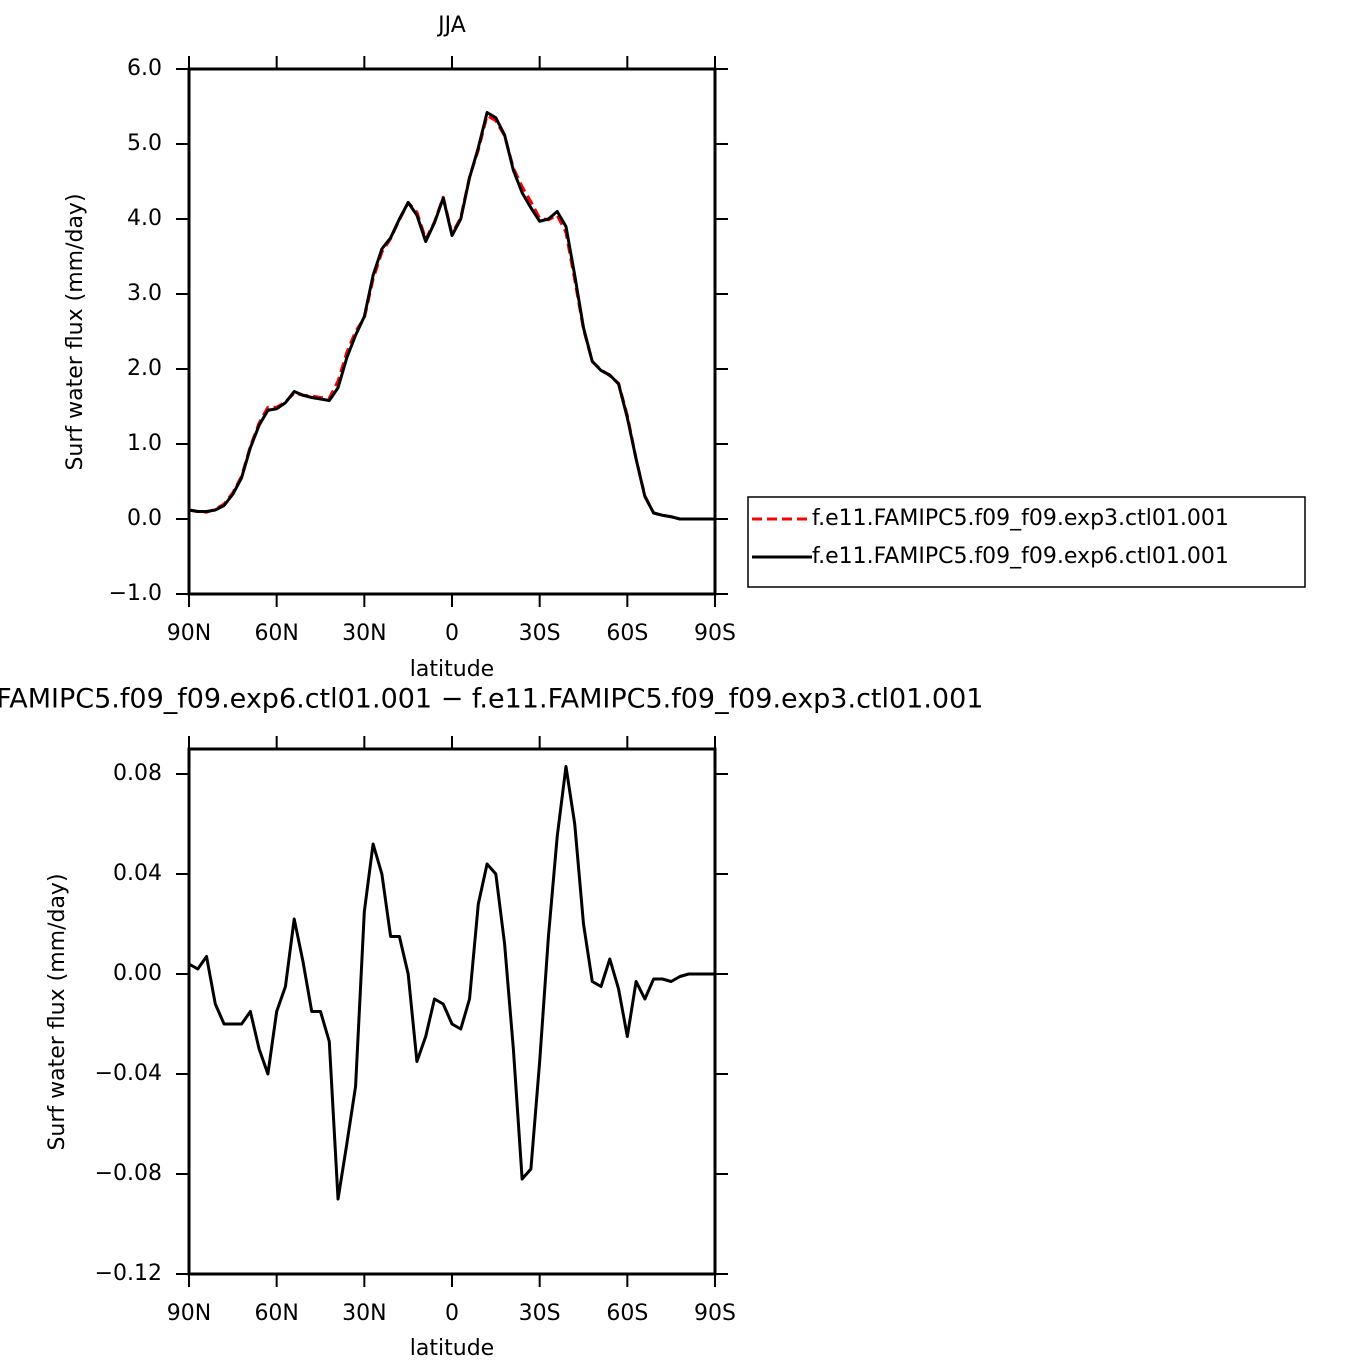  What do you see at coordinates (144, 293) in the screenshot?
I see `y-tick-label: 3.0` at bounding box center [144, 293].